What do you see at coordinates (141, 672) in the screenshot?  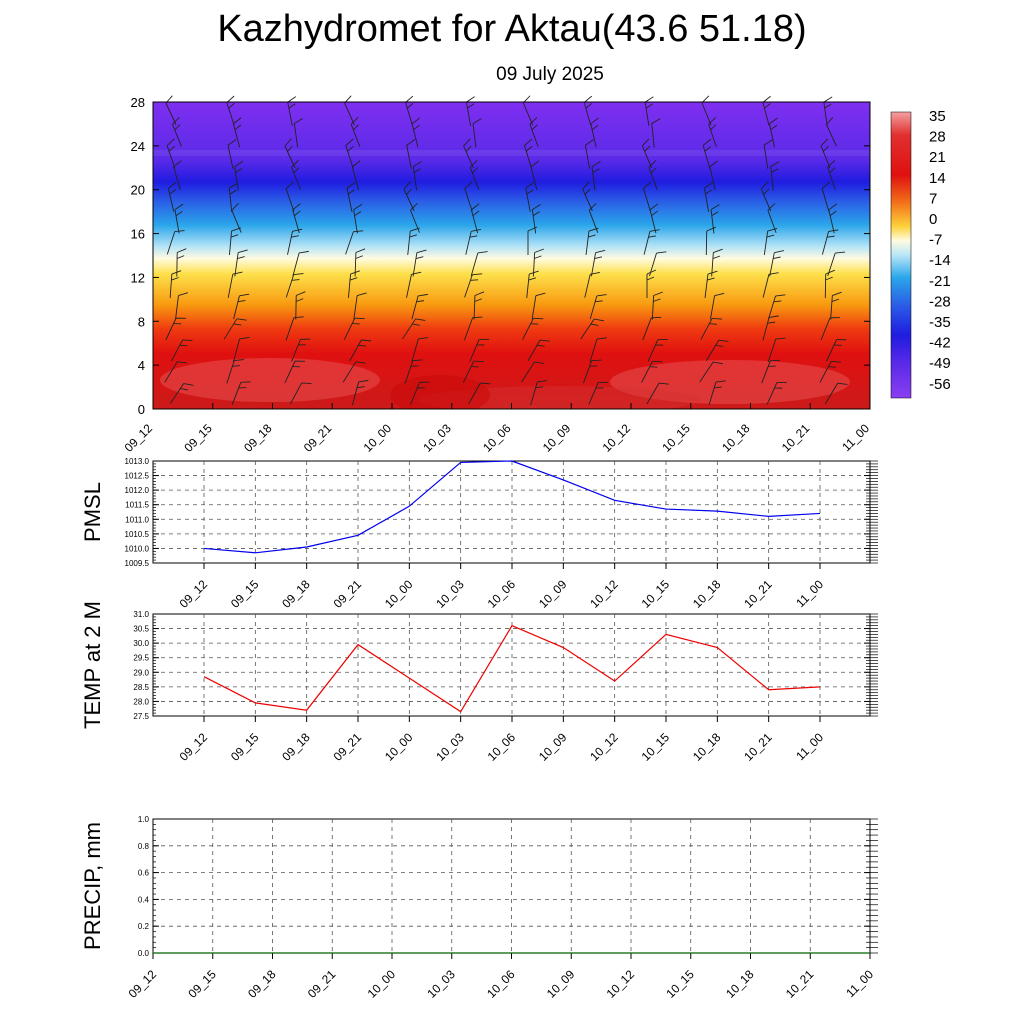 I see `y-tick-label: 29.0` at bounding box center [141, 672].